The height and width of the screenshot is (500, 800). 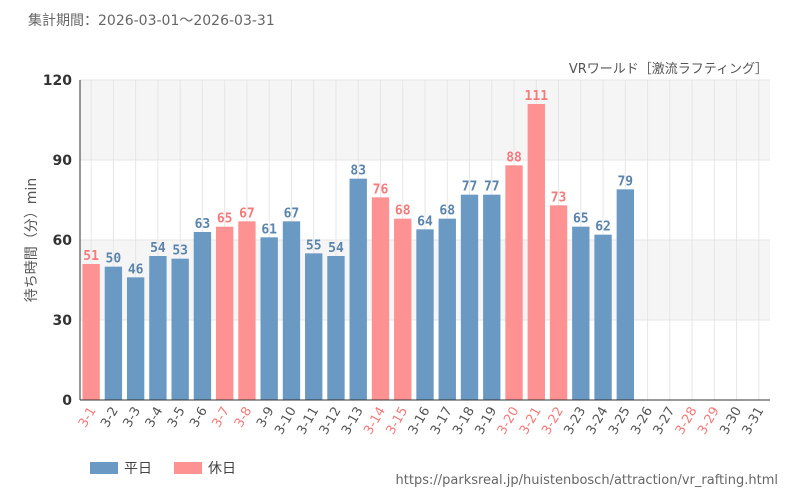 I want to click on x-tick-label: 3-4, so click(x=155, y=418).